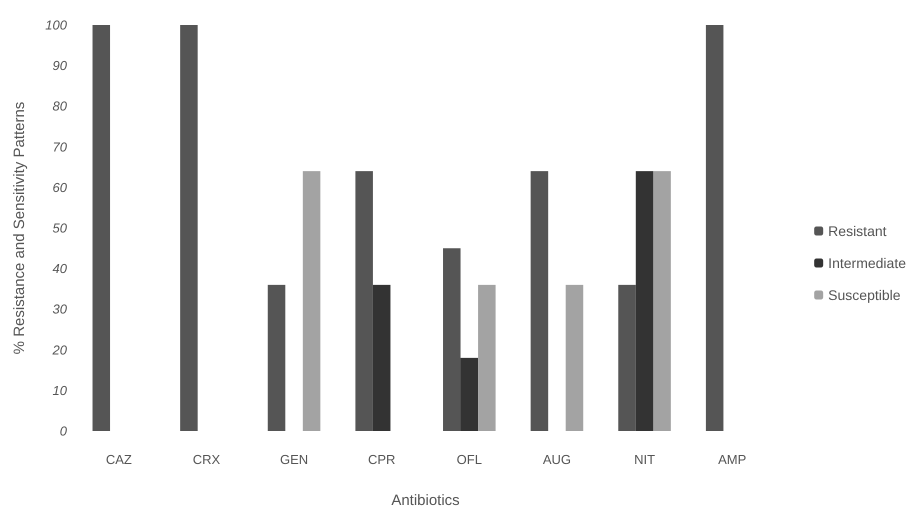 The height and width of the screenshot is (526, 921). I want to click on x-tick-label: AUG, so click(557, 459).